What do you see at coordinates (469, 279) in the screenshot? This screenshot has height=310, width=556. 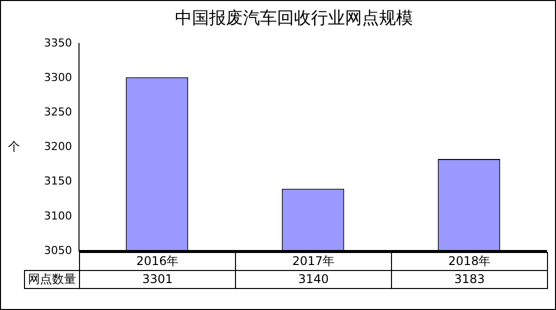 I see `data-label: 3183` at bounding box center [469, 279].